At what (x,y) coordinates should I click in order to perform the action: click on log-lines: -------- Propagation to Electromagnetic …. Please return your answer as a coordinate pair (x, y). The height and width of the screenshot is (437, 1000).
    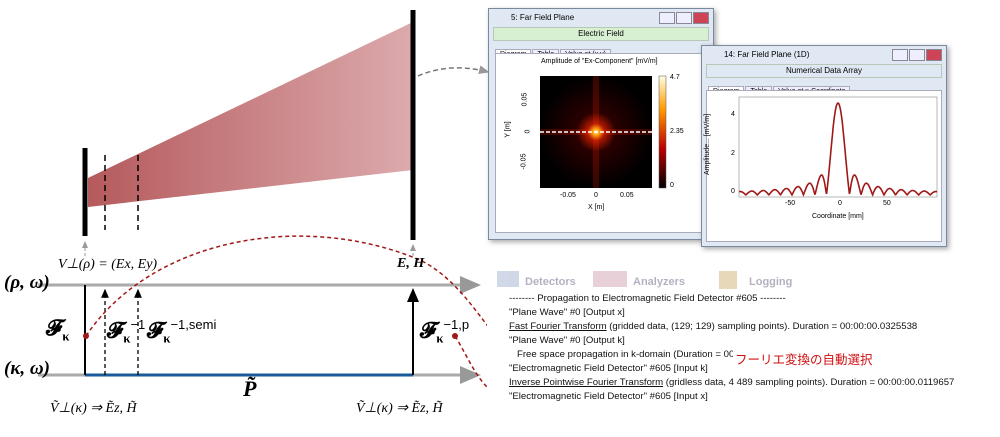
    Looking at the image, I should click on (731, 349).